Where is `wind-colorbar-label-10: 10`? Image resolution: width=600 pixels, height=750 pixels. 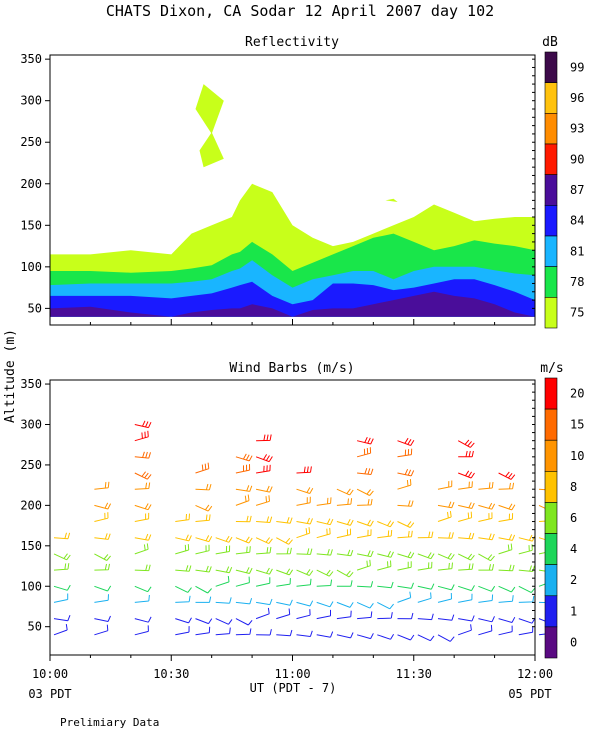
wind-colorbar-label-10: 10 is located at coordinates (577, 456).